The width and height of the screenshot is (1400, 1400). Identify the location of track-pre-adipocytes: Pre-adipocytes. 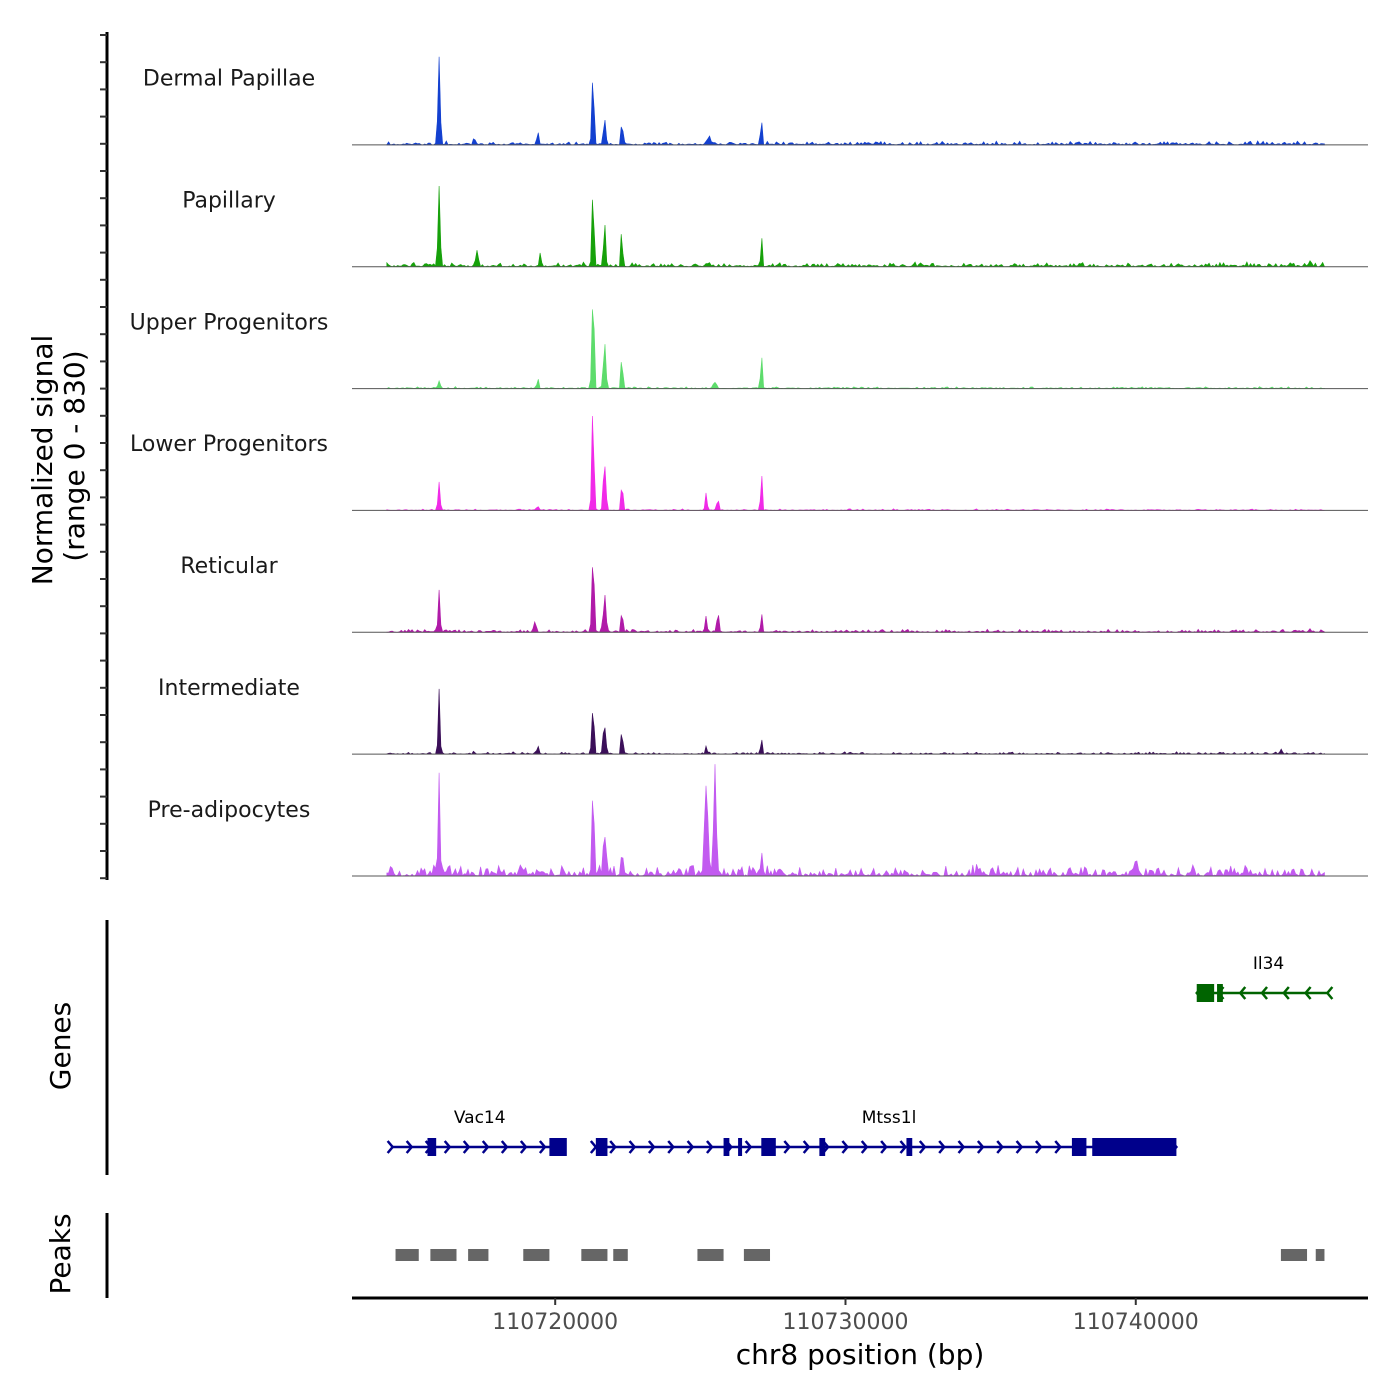
(758, 820).